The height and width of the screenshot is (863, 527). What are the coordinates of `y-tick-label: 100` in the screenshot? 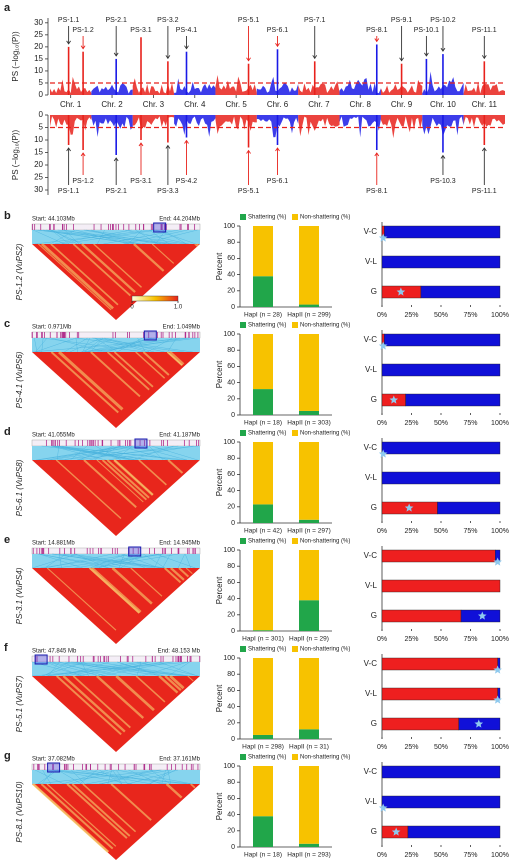 It's located at (229, 334).